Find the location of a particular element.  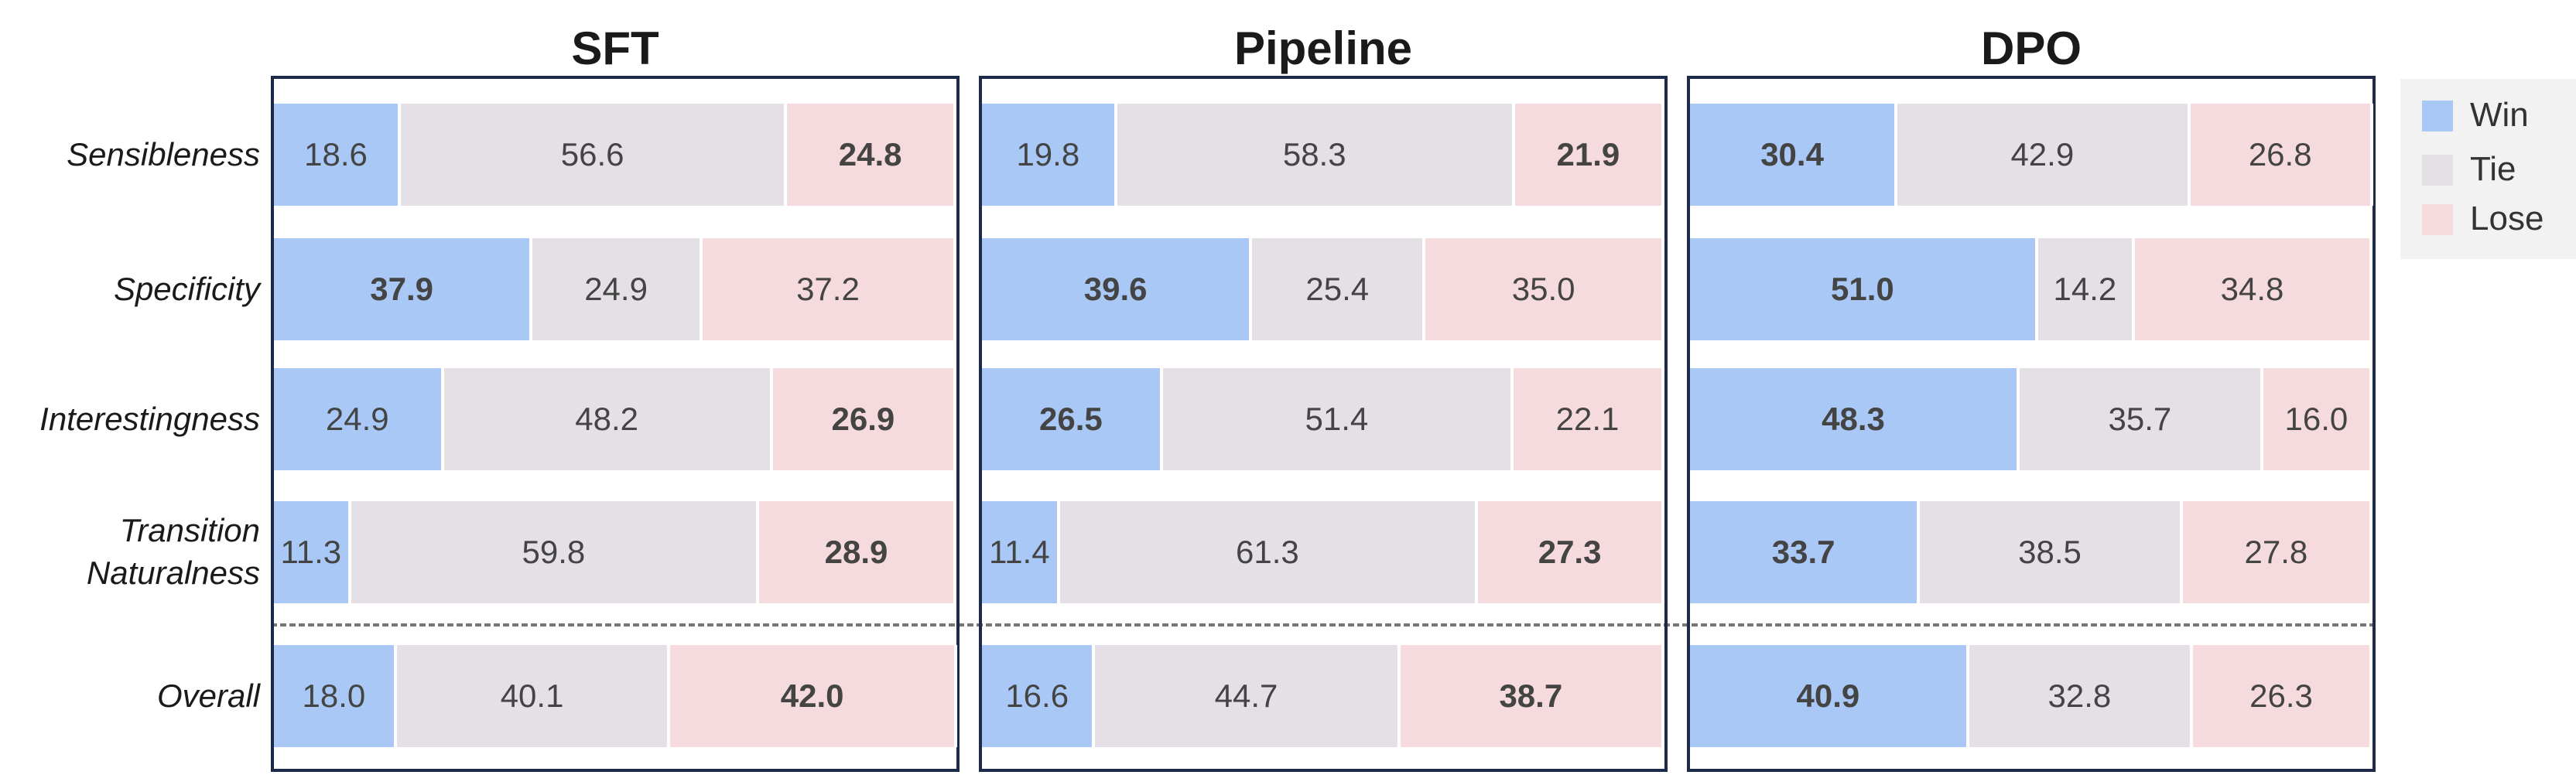

value-label: 11.4 is located at coordinates (1019, 552).